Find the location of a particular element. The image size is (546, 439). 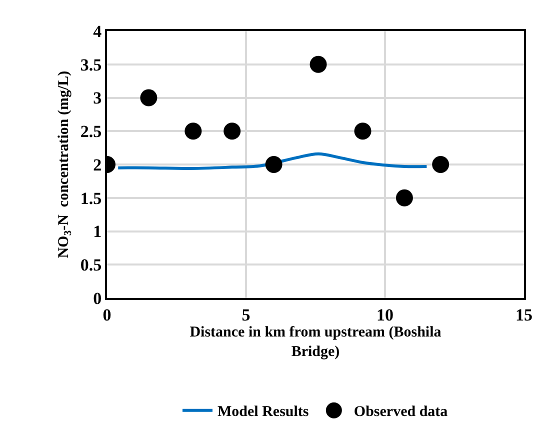

y-tick-label: 2.5 is located at coordinates (91, 132).